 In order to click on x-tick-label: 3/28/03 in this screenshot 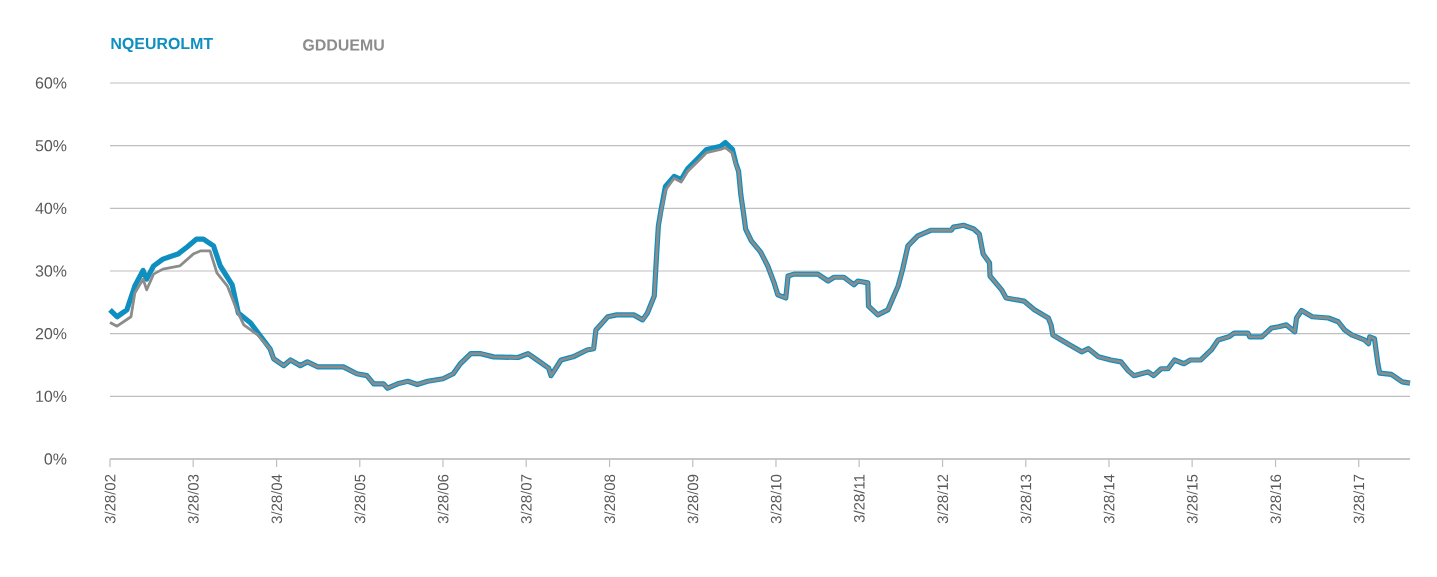, I will do `click(193, 499)`.